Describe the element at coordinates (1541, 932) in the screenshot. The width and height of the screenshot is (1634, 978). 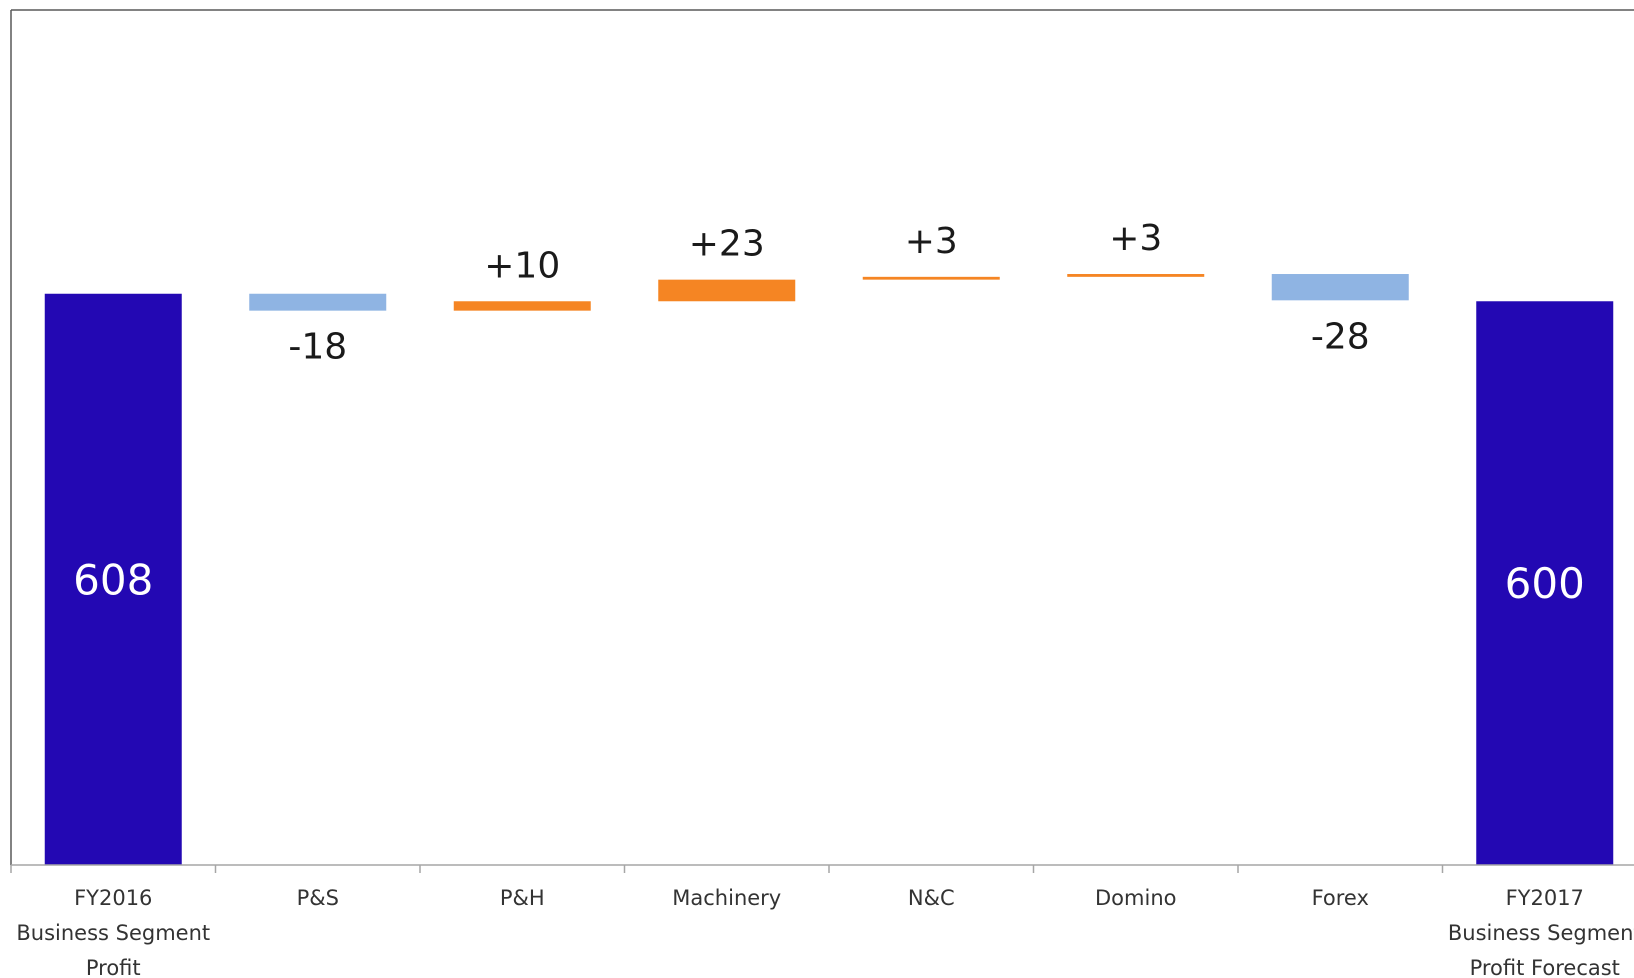
I see `x-tick-label-7: FY2017 Business Segment Profit Forecast` at that location.